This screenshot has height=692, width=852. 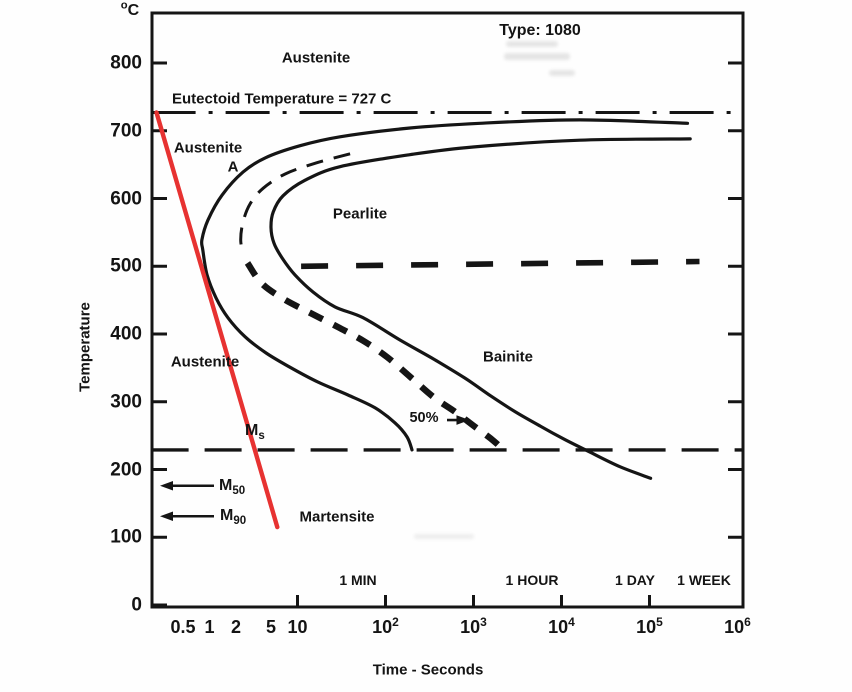 What do you see at coordinates (540, 30) in the screenshot?
I see `chart-title: Type: 1080` at bounding box center [540, 30].